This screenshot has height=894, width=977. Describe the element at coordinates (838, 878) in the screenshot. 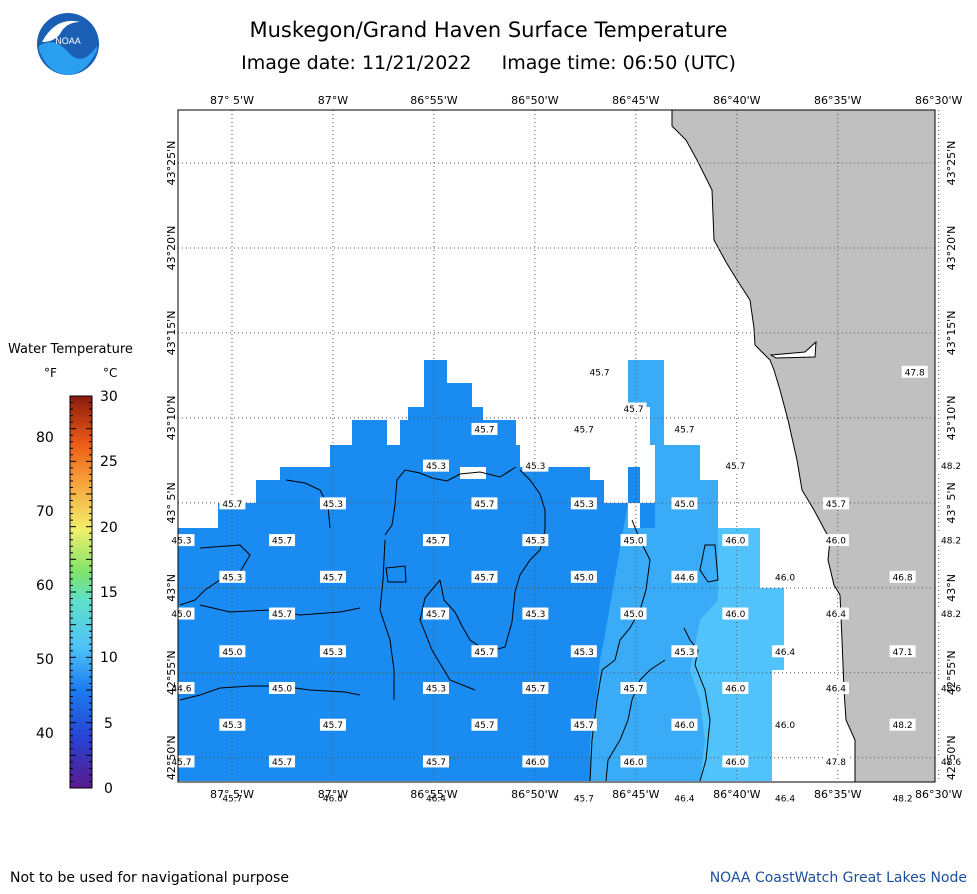

I see `credit-text: NOAA CoastWatch Great Lakes Node` at that location.